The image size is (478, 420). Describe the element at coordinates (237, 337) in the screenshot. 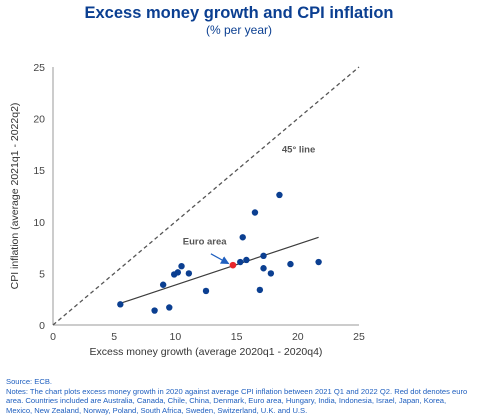

I see `x-tick-label: 15` at that location.